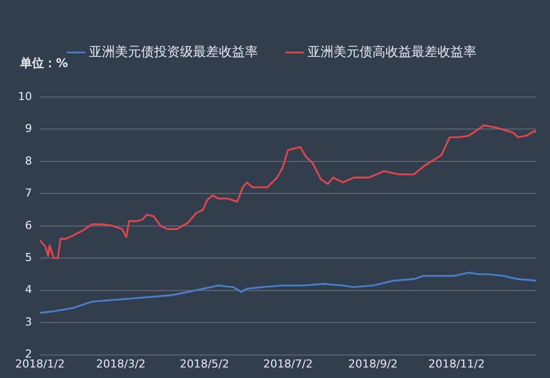  I want to click on legend-label: 亚洲美元债投资级最差收益率, so click(173, 52).